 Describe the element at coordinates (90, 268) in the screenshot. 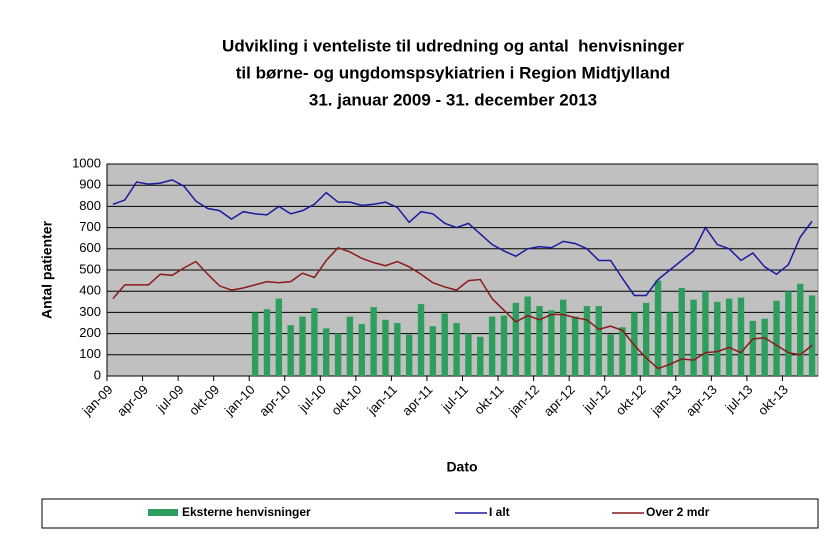

I see `y-tick-label: 500` at that location.